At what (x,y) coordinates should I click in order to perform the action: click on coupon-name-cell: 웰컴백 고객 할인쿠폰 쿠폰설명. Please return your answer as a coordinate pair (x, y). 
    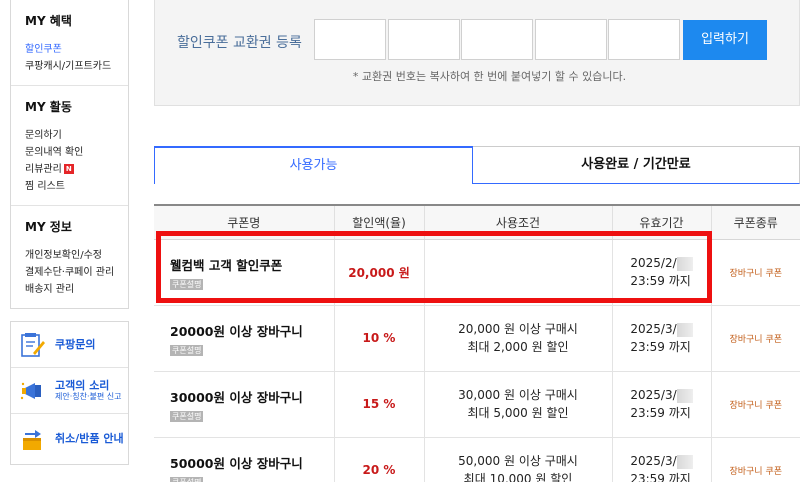
    Looking at the image, I should click on (244, 272).